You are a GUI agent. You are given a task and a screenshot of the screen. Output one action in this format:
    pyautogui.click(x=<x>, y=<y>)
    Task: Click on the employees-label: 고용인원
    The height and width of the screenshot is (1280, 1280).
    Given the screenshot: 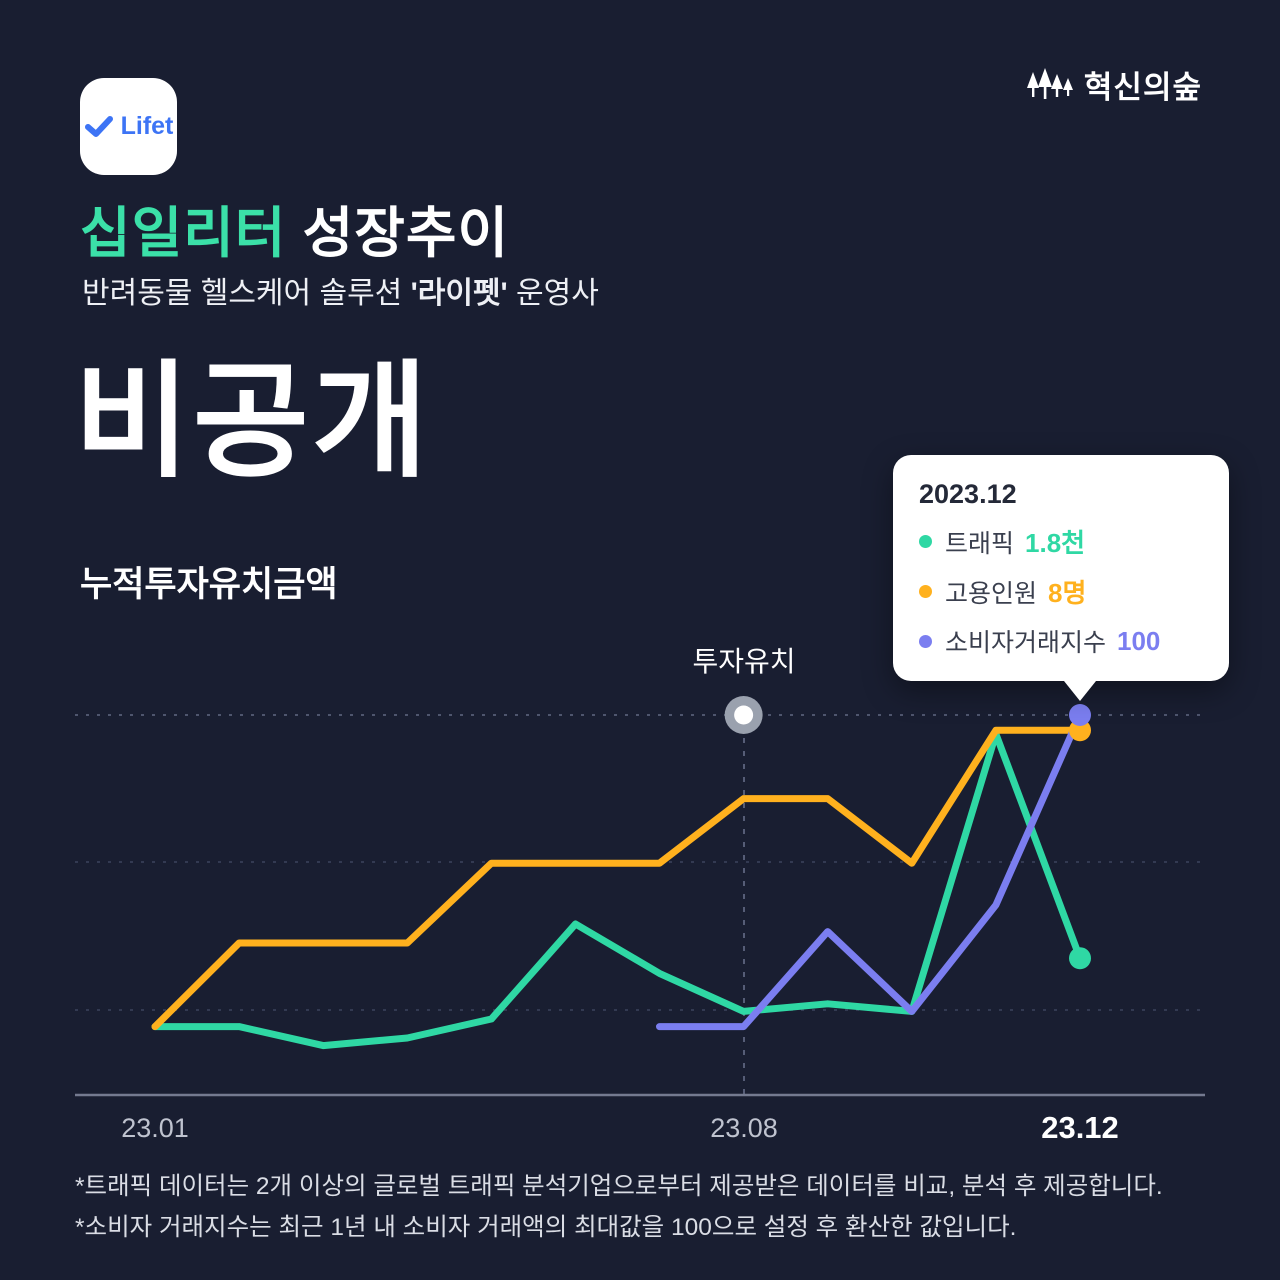 What is the action you would take?
    pyautogui.click(x=991, y=593)
    